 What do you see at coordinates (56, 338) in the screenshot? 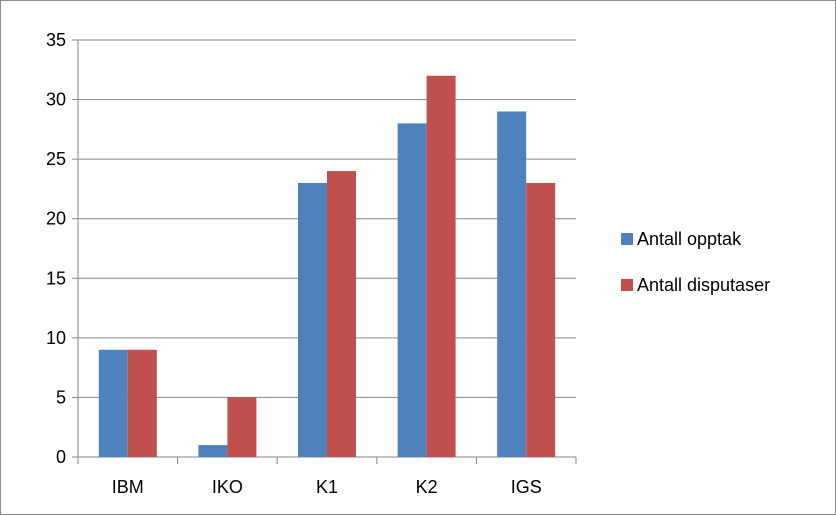
I see `y-tick-label: 10` at bounding box center [56, 338].